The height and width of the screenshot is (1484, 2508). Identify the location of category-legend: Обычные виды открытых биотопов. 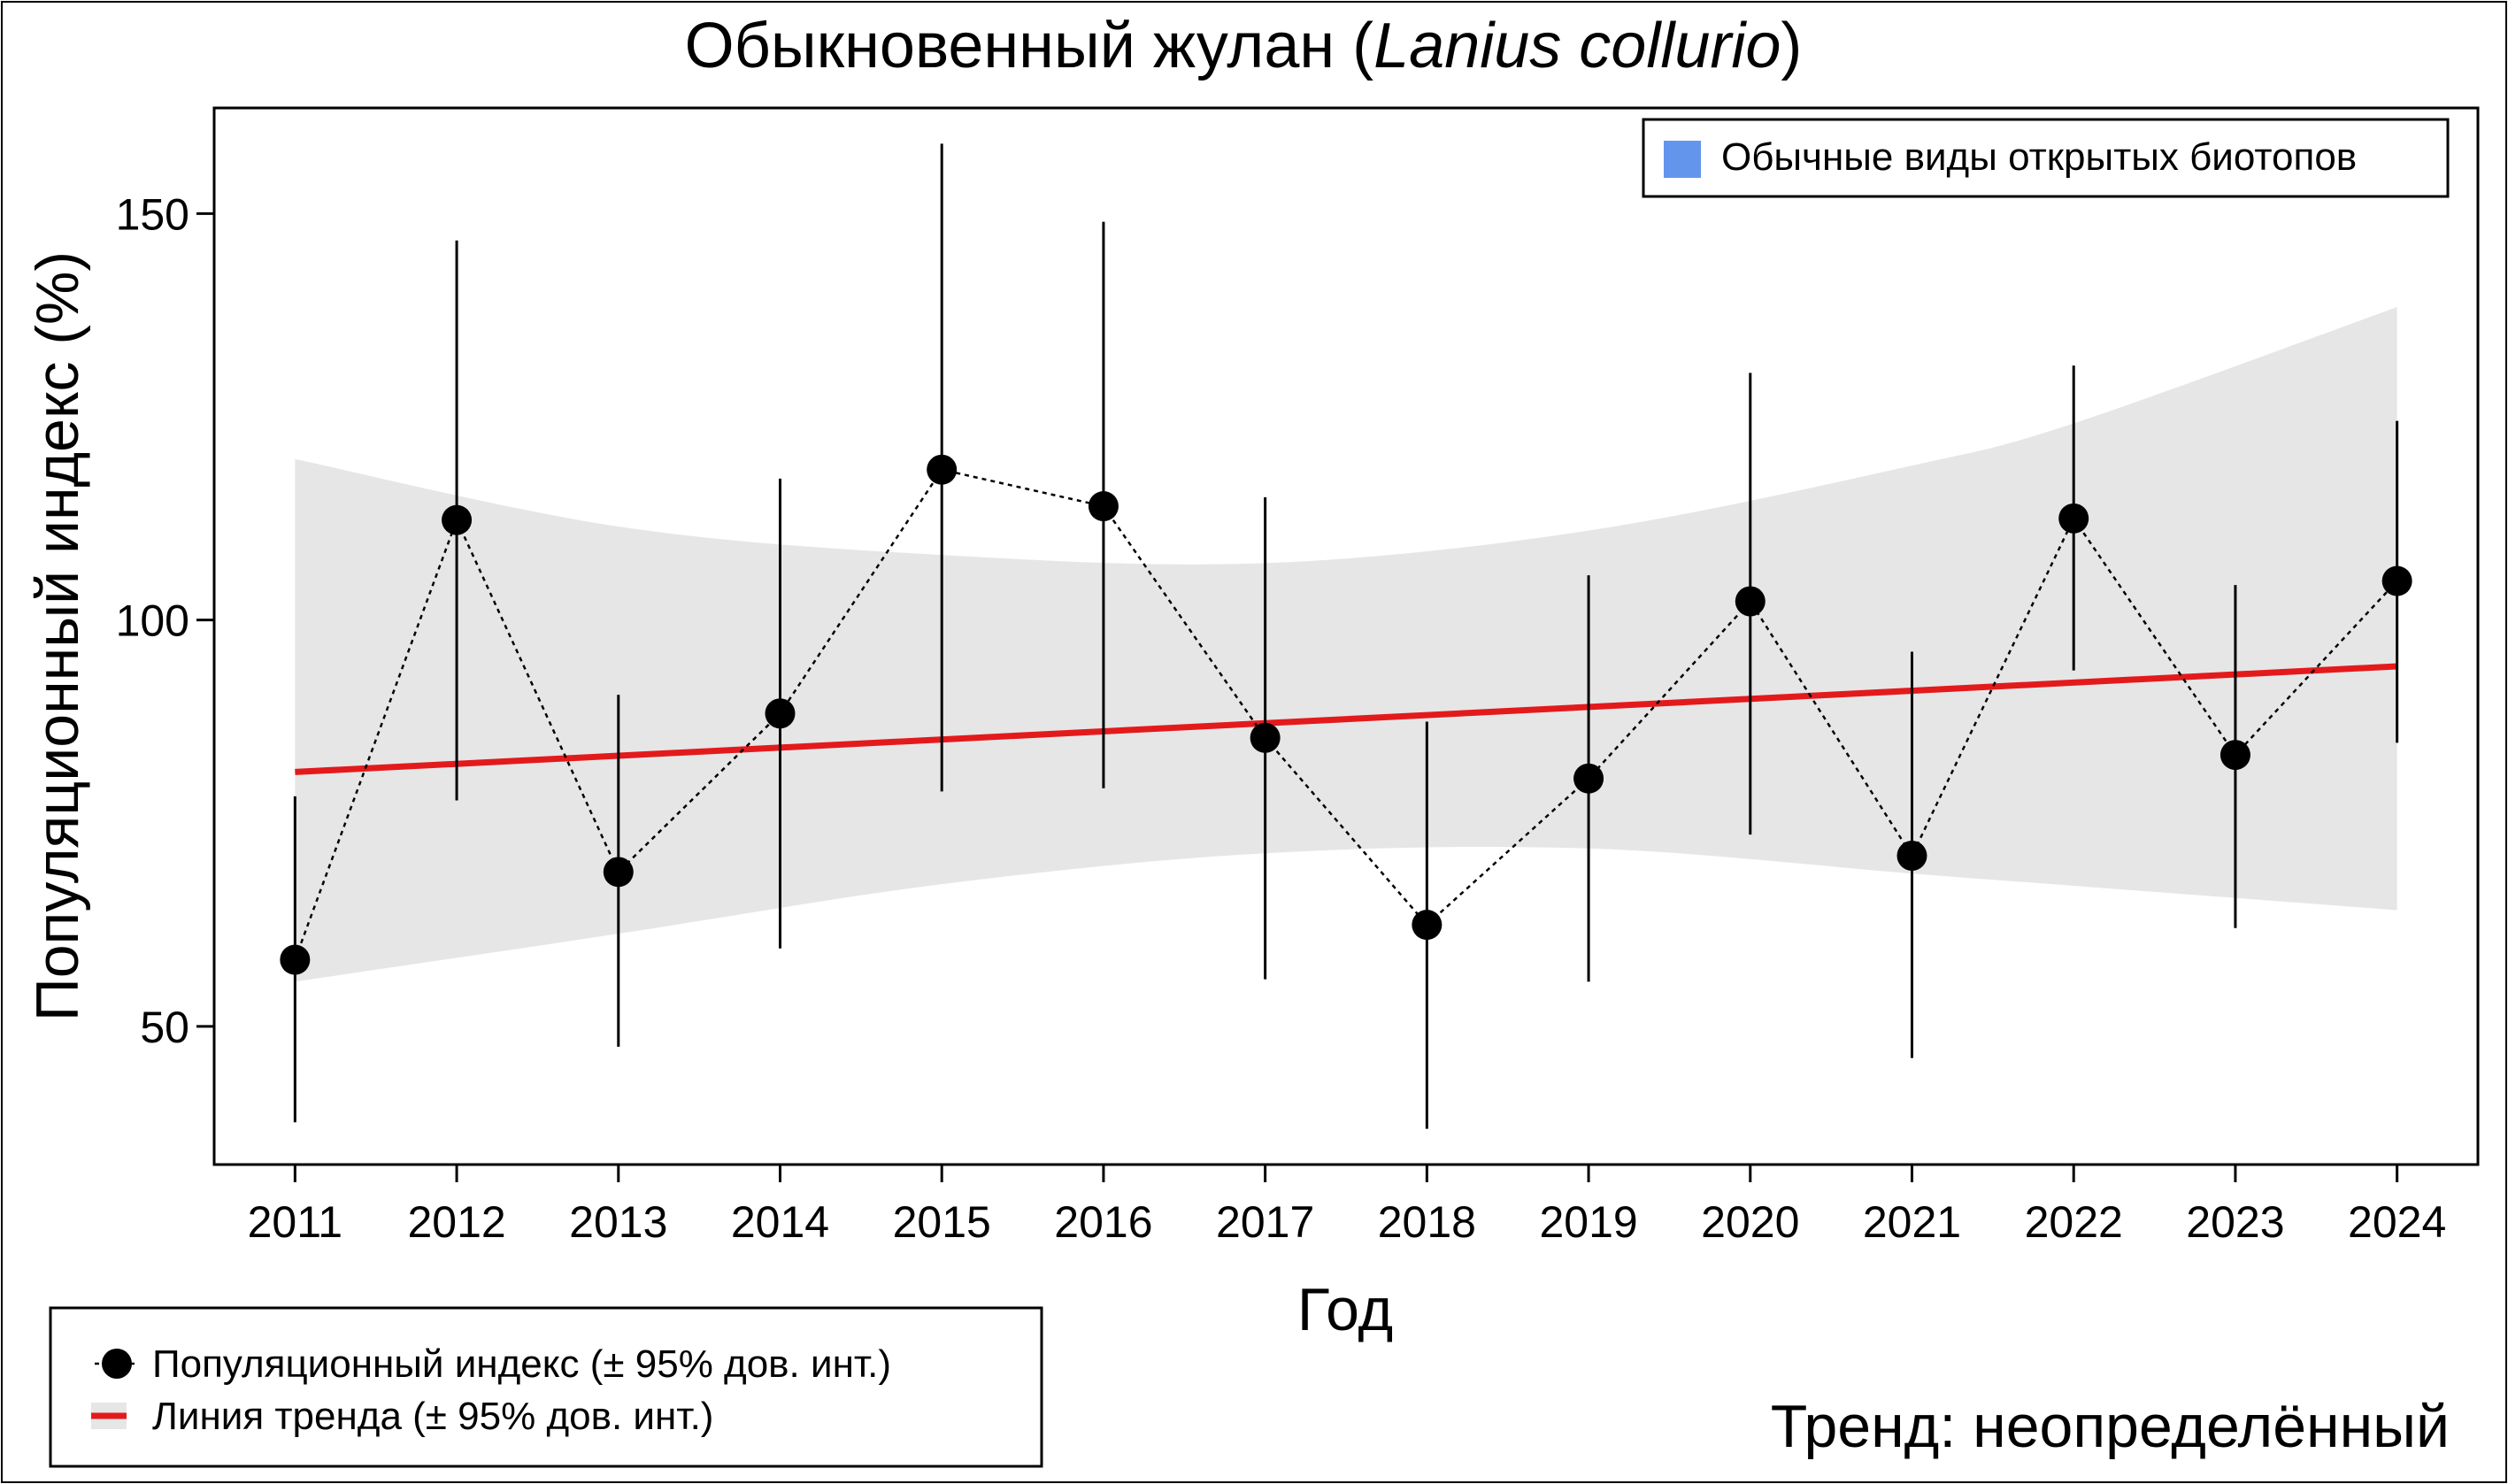
(2046, 158).